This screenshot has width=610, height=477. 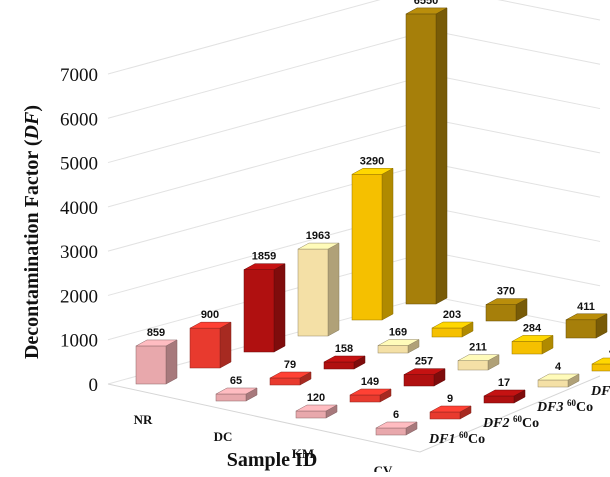 What do you see at coordinates (79, 208) in the screenshot?
I see `y-tick-label: 4000` at bounding box center [79, 208].